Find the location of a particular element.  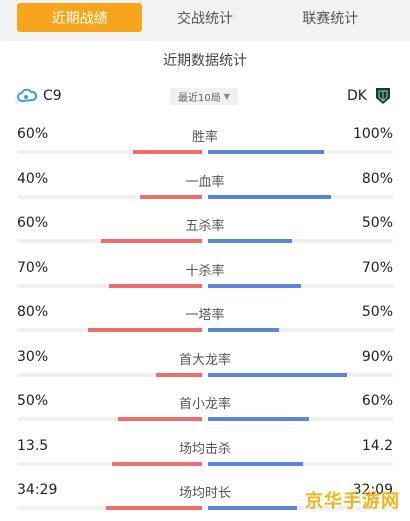

tab-recent-record: 近期战绩 is located at coordinates (80, 17).